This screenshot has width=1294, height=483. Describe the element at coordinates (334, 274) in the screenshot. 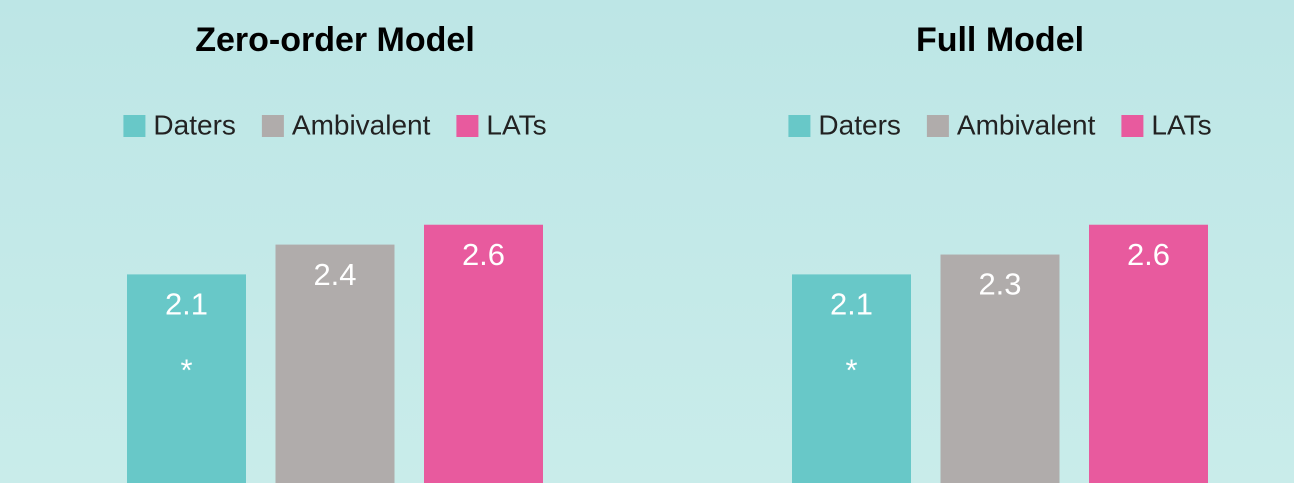

I see `value-label: 2.4` at that location.